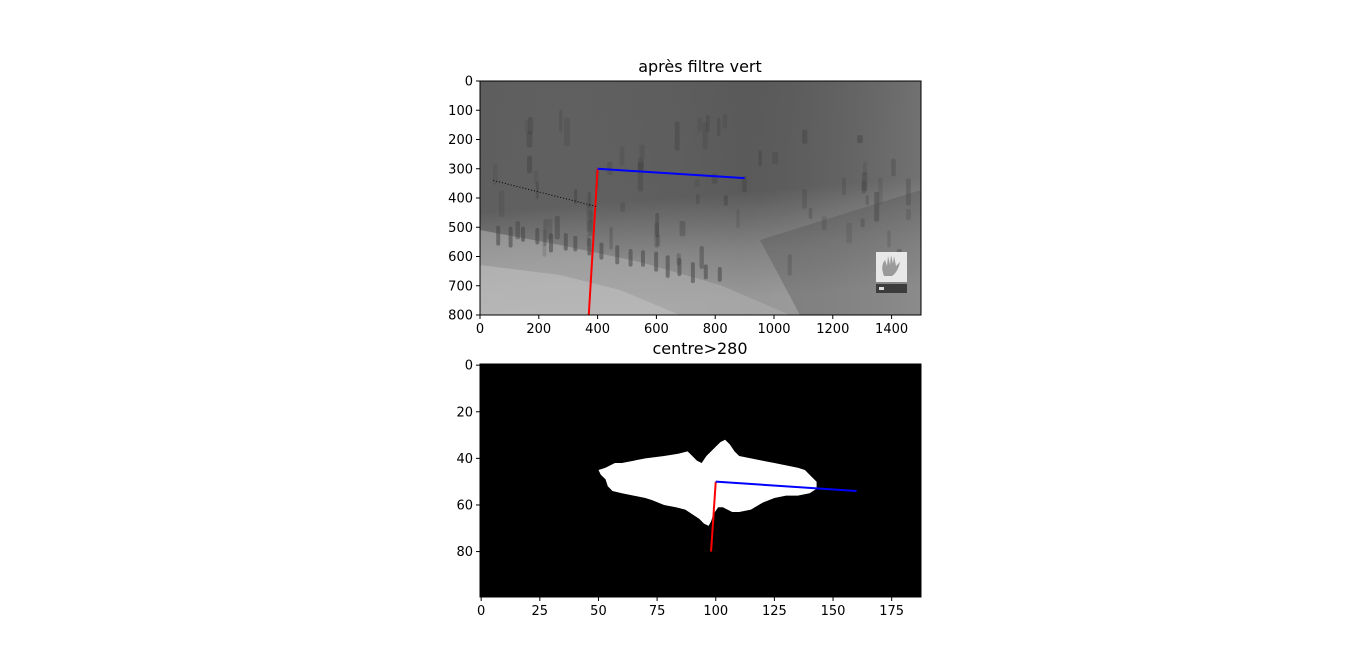 Image resolution: width=1366 pixels, height=671 pixels. What do you see at coordinates (469, 366) in the screenshot?
I see `y-tick-label: 0` at bounding box center [469, 366].